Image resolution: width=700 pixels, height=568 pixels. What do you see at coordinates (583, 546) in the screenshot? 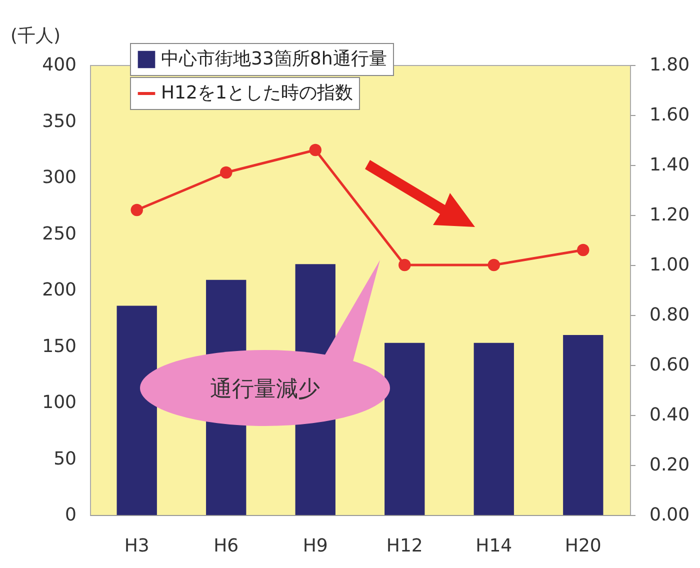
I see `x-tick-label: H20` at bounding box center [583, 546].